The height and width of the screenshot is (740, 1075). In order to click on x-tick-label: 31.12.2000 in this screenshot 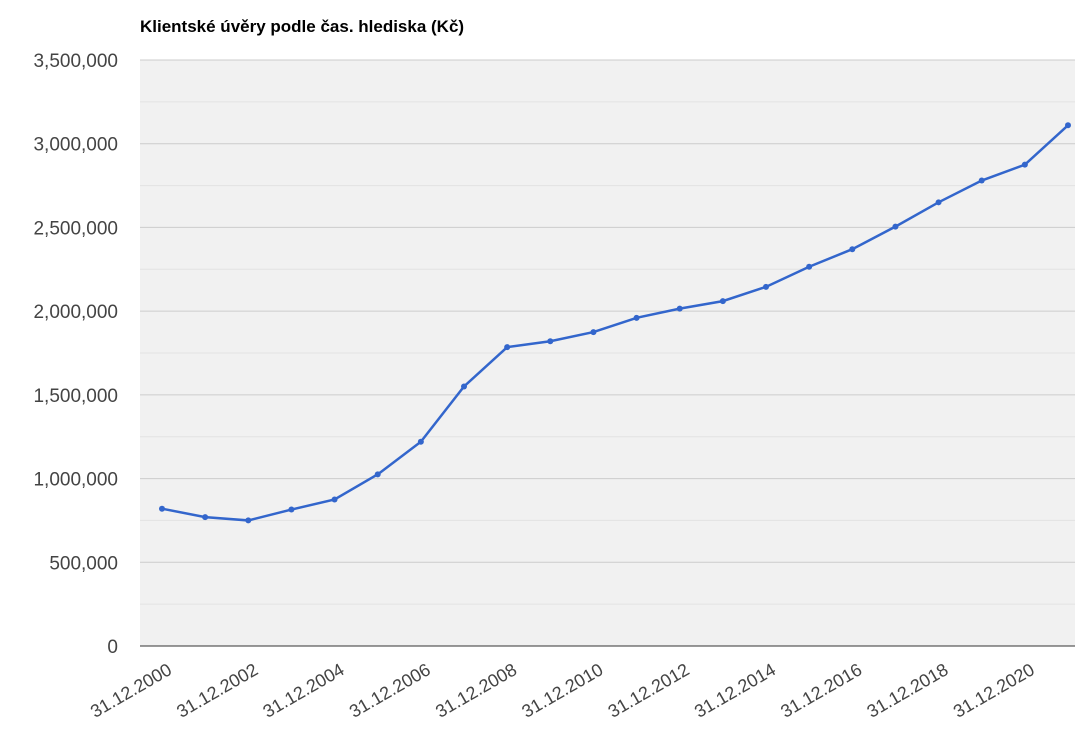, I will do `click(131, 690)`.